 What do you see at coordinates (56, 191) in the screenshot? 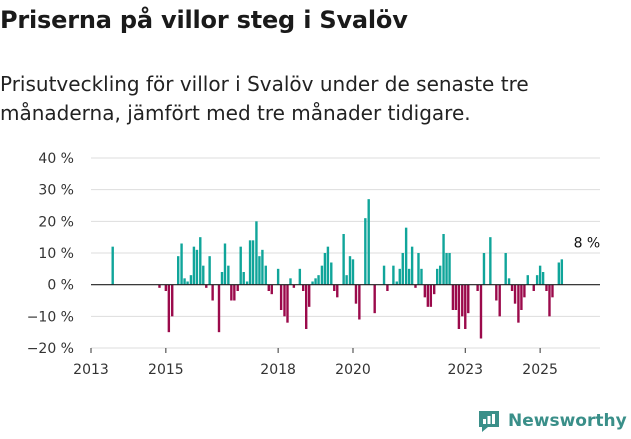
I see `y-tick-label: 30 %` at bounding box center [56, 191].